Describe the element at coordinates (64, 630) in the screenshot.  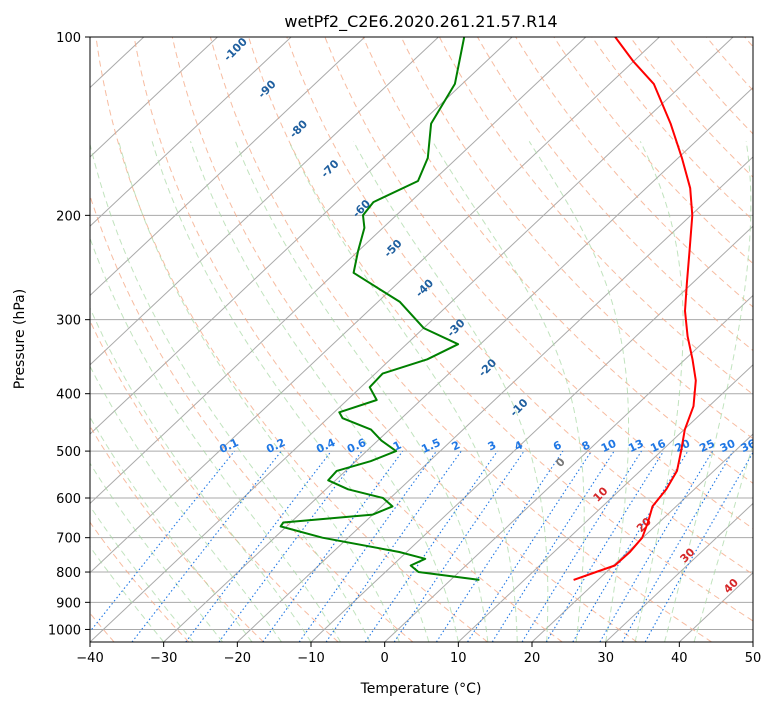
I see `y-tick-label: 1000` at that location.